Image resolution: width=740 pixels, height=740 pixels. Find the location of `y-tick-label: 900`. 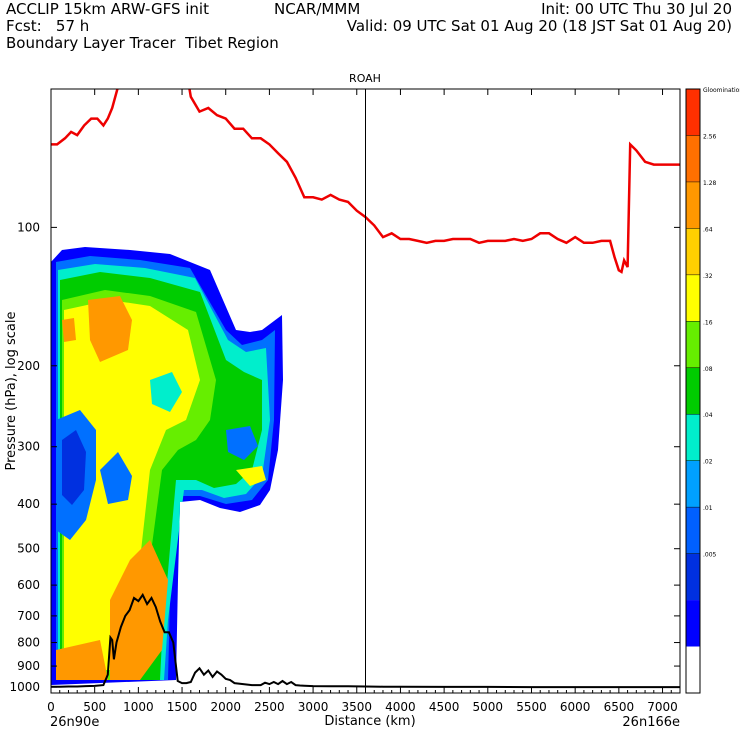

y-tick-label: 900 is located at coordinates (28, 666).